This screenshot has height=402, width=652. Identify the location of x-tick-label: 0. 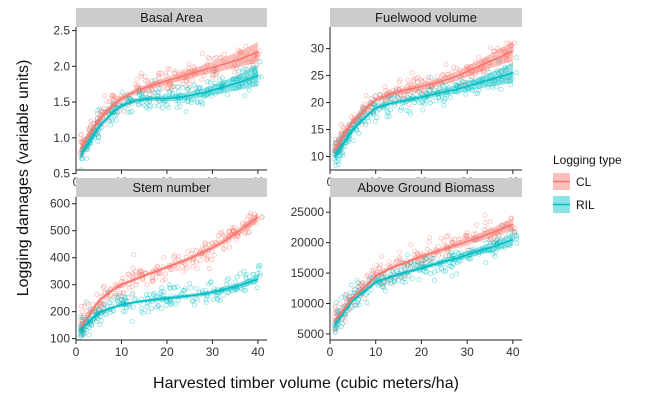
(330, 352).